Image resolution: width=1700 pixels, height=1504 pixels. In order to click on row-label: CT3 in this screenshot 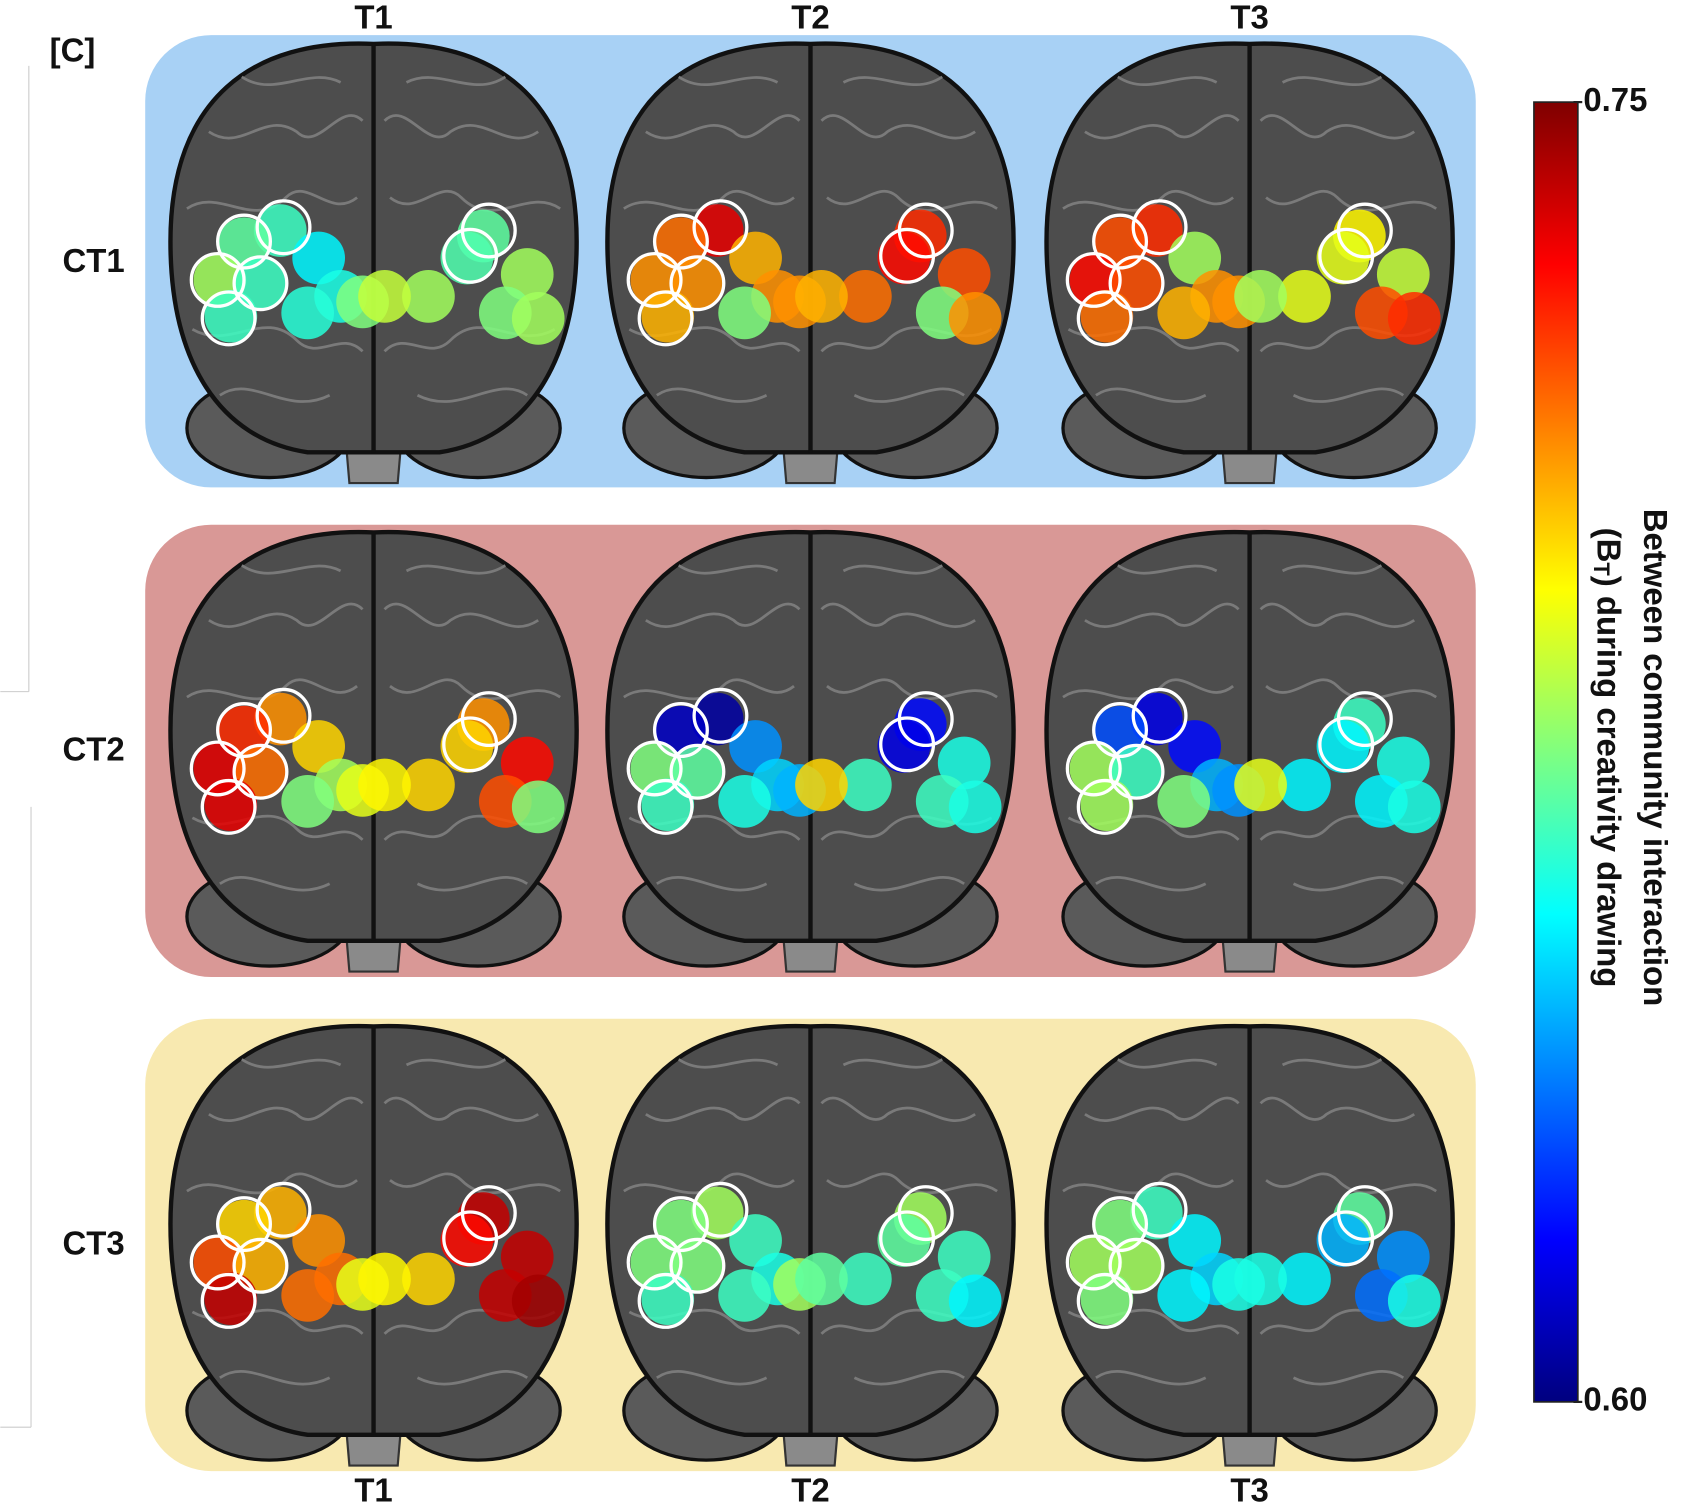, I will do `click(94, 1243)`.